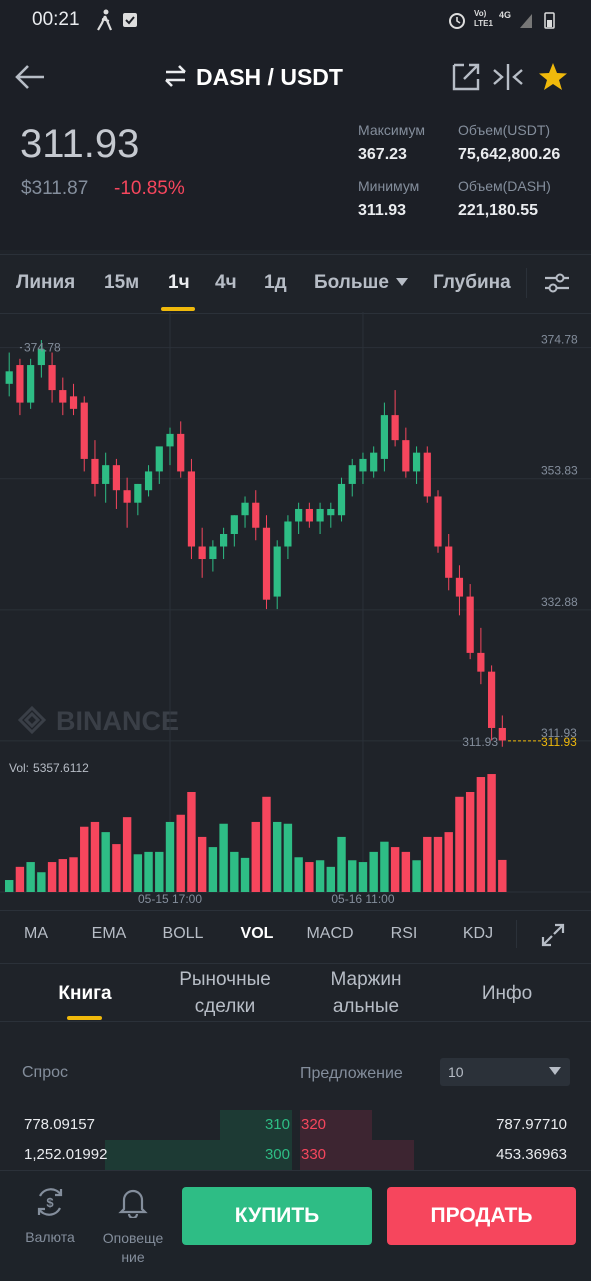  What do you see at coordinates (537, 20) in the screenshot?
I see `signal-battery` at bounding box center [537, 20].